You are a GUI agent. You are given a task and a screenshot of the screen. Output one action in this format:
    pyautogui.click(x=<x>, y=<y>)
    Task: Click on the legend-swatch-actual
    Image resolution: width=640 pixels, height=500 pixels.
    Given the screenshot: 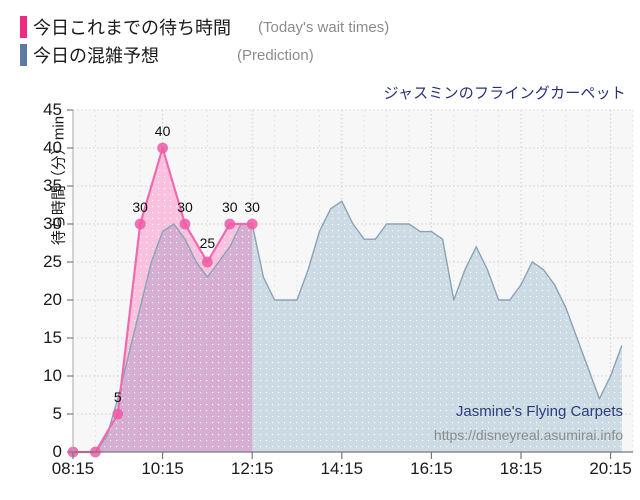 What is the action you would take?
    pyautogui.click(x=23, y=27)
    